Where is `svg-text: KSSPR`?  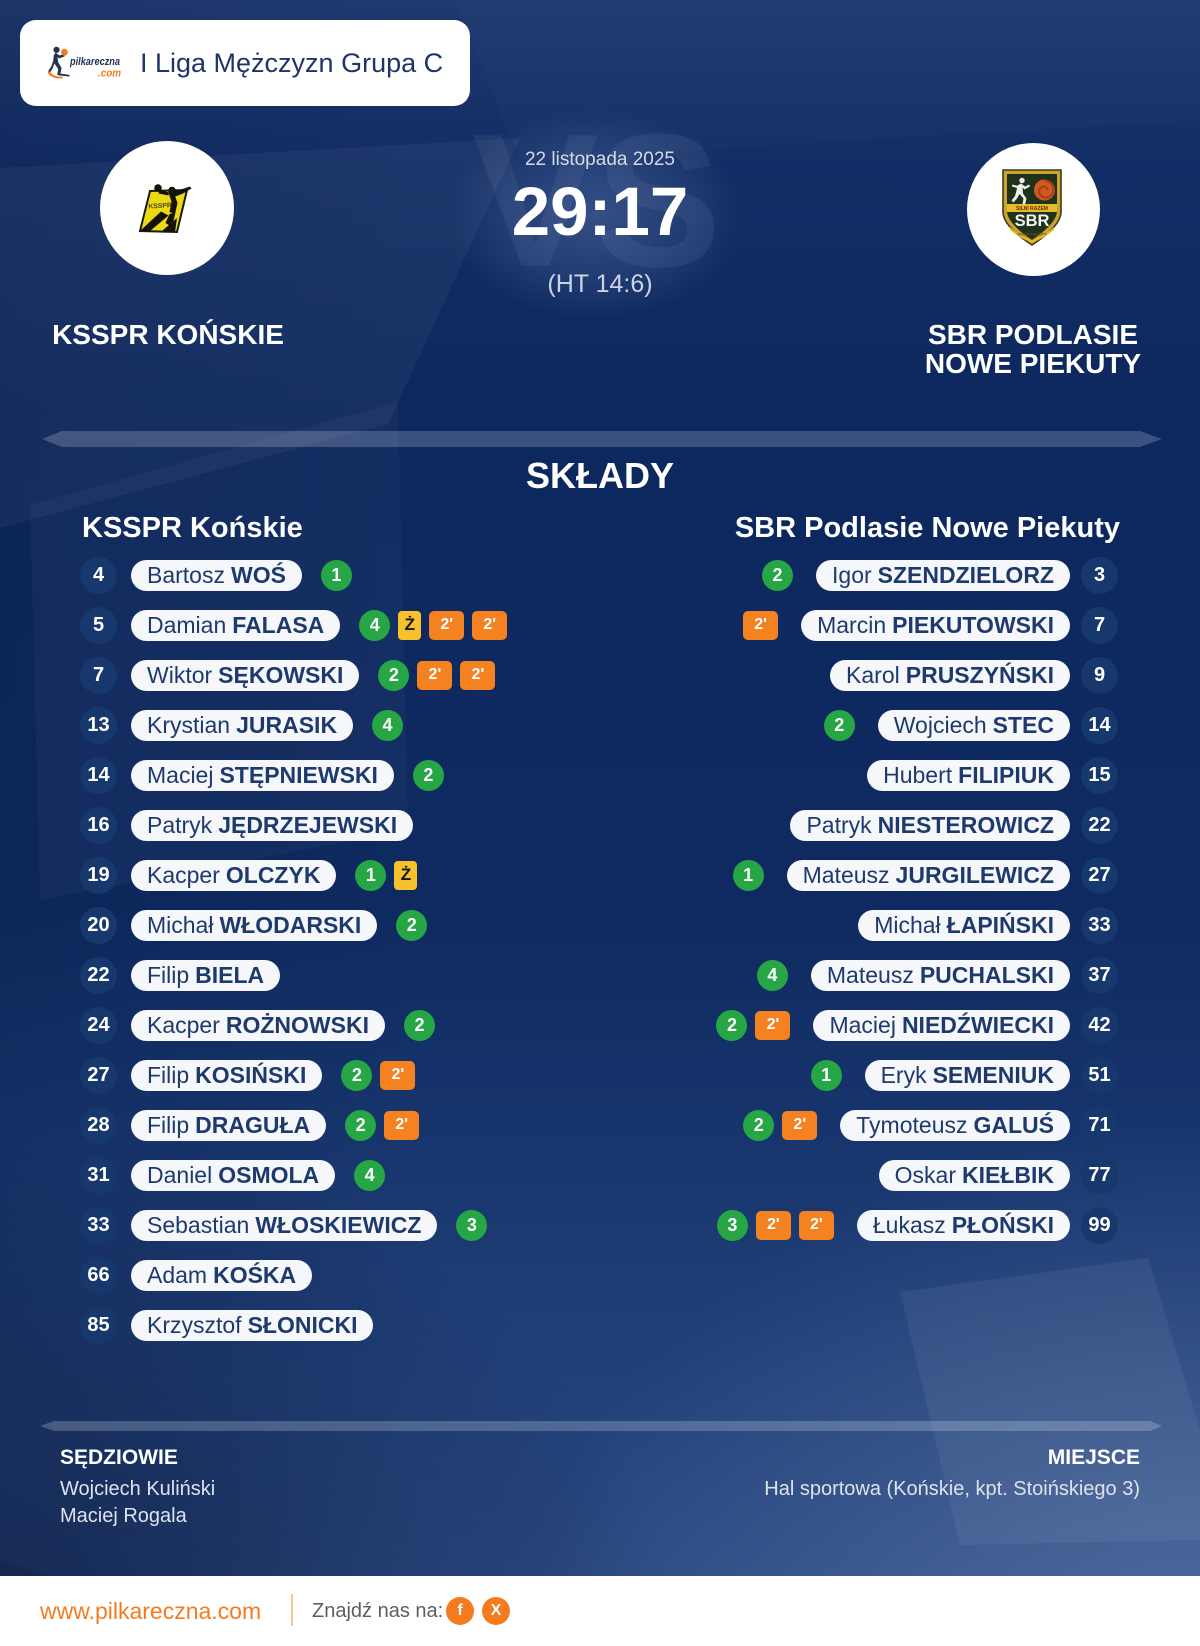 svg-text: KSSPR is located at coordinates (160, 206).